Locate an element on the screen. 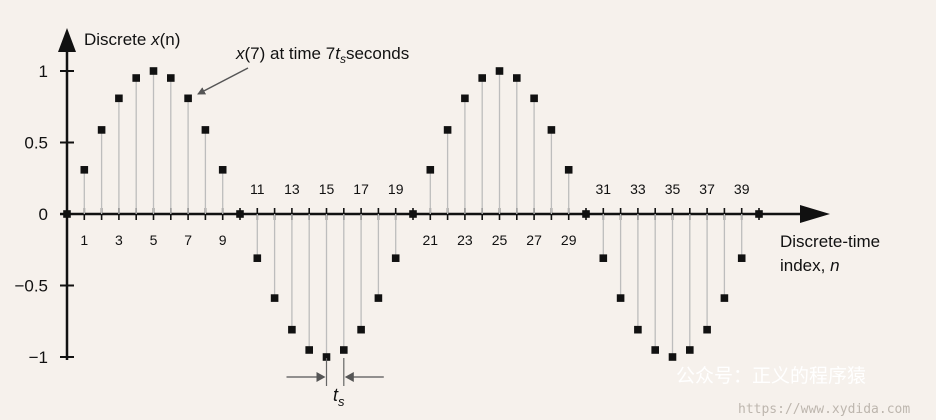  interval-arrowhead-left-icon is located at coordinates (321, 377).